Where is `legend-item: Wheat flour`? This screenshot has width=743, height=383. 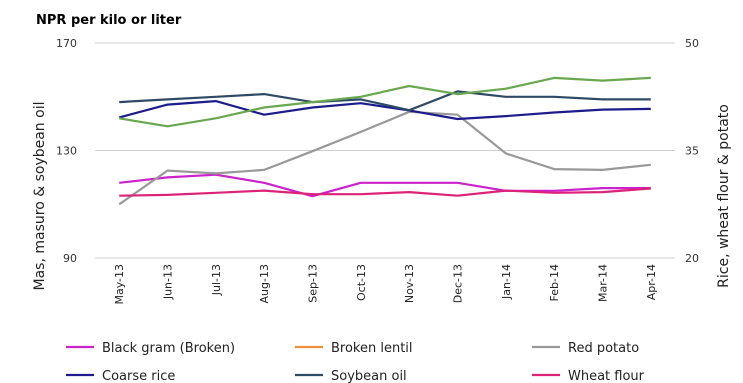 legend-item: Wheat flour is located at coordinates (588, 376).